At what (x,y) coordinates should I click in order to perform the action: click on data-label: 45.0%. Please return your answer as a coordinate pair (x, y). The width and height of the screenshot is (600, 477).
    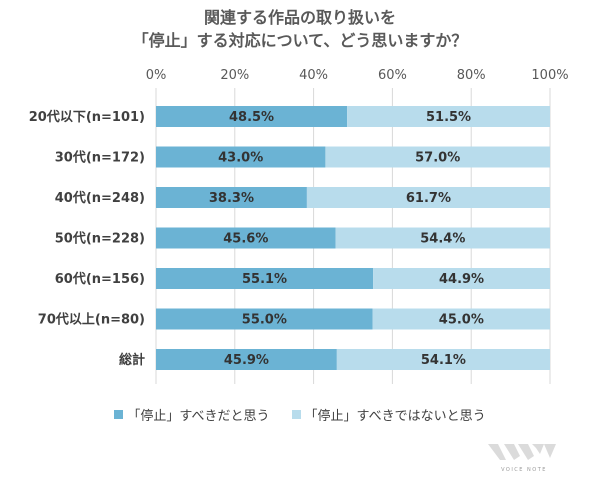
    Looking at the image, I should click on (461, 320).